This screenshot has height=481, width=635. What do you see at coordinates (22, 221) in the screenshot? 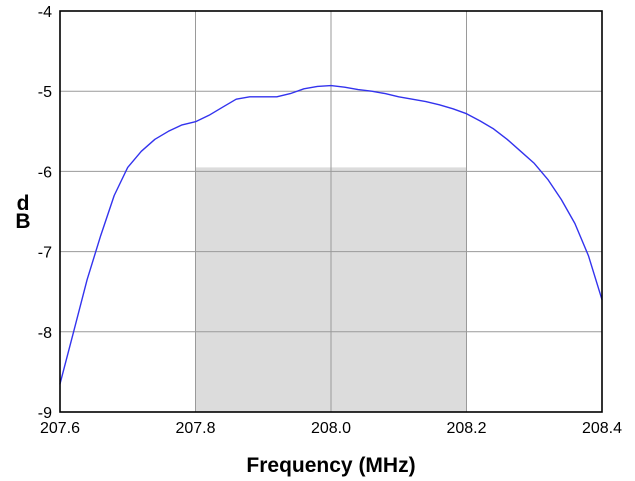
I see `y-axis-title-char: B` at bounding box center [22, 221].